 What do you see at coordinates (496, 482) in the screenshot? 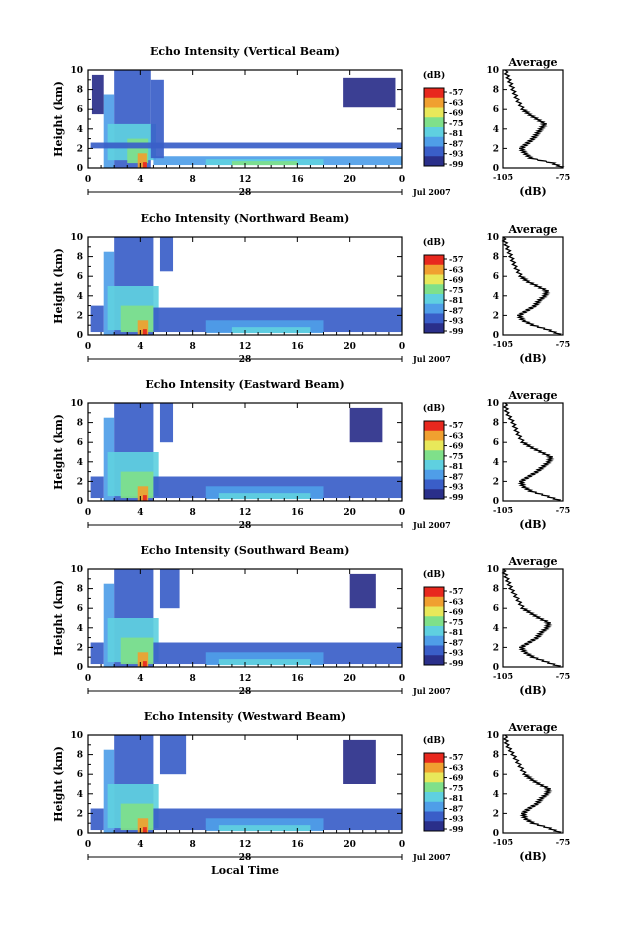
I see `avg-y-tick-label: 2` at bounding box center [496, 482].